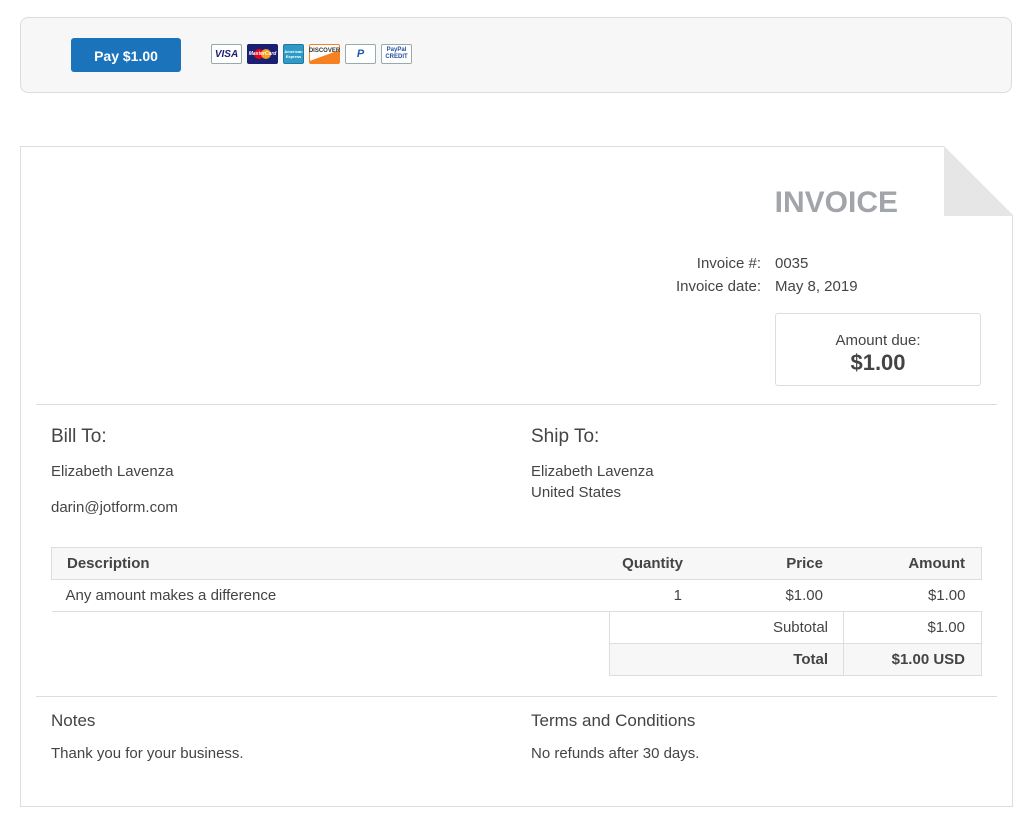 Image resolution: width=1032 pixels, height=833 pixels. Describe the element at coordinates (171, 595) in the screenshot. I see `row-description: Any amount makes a difference` at that location.